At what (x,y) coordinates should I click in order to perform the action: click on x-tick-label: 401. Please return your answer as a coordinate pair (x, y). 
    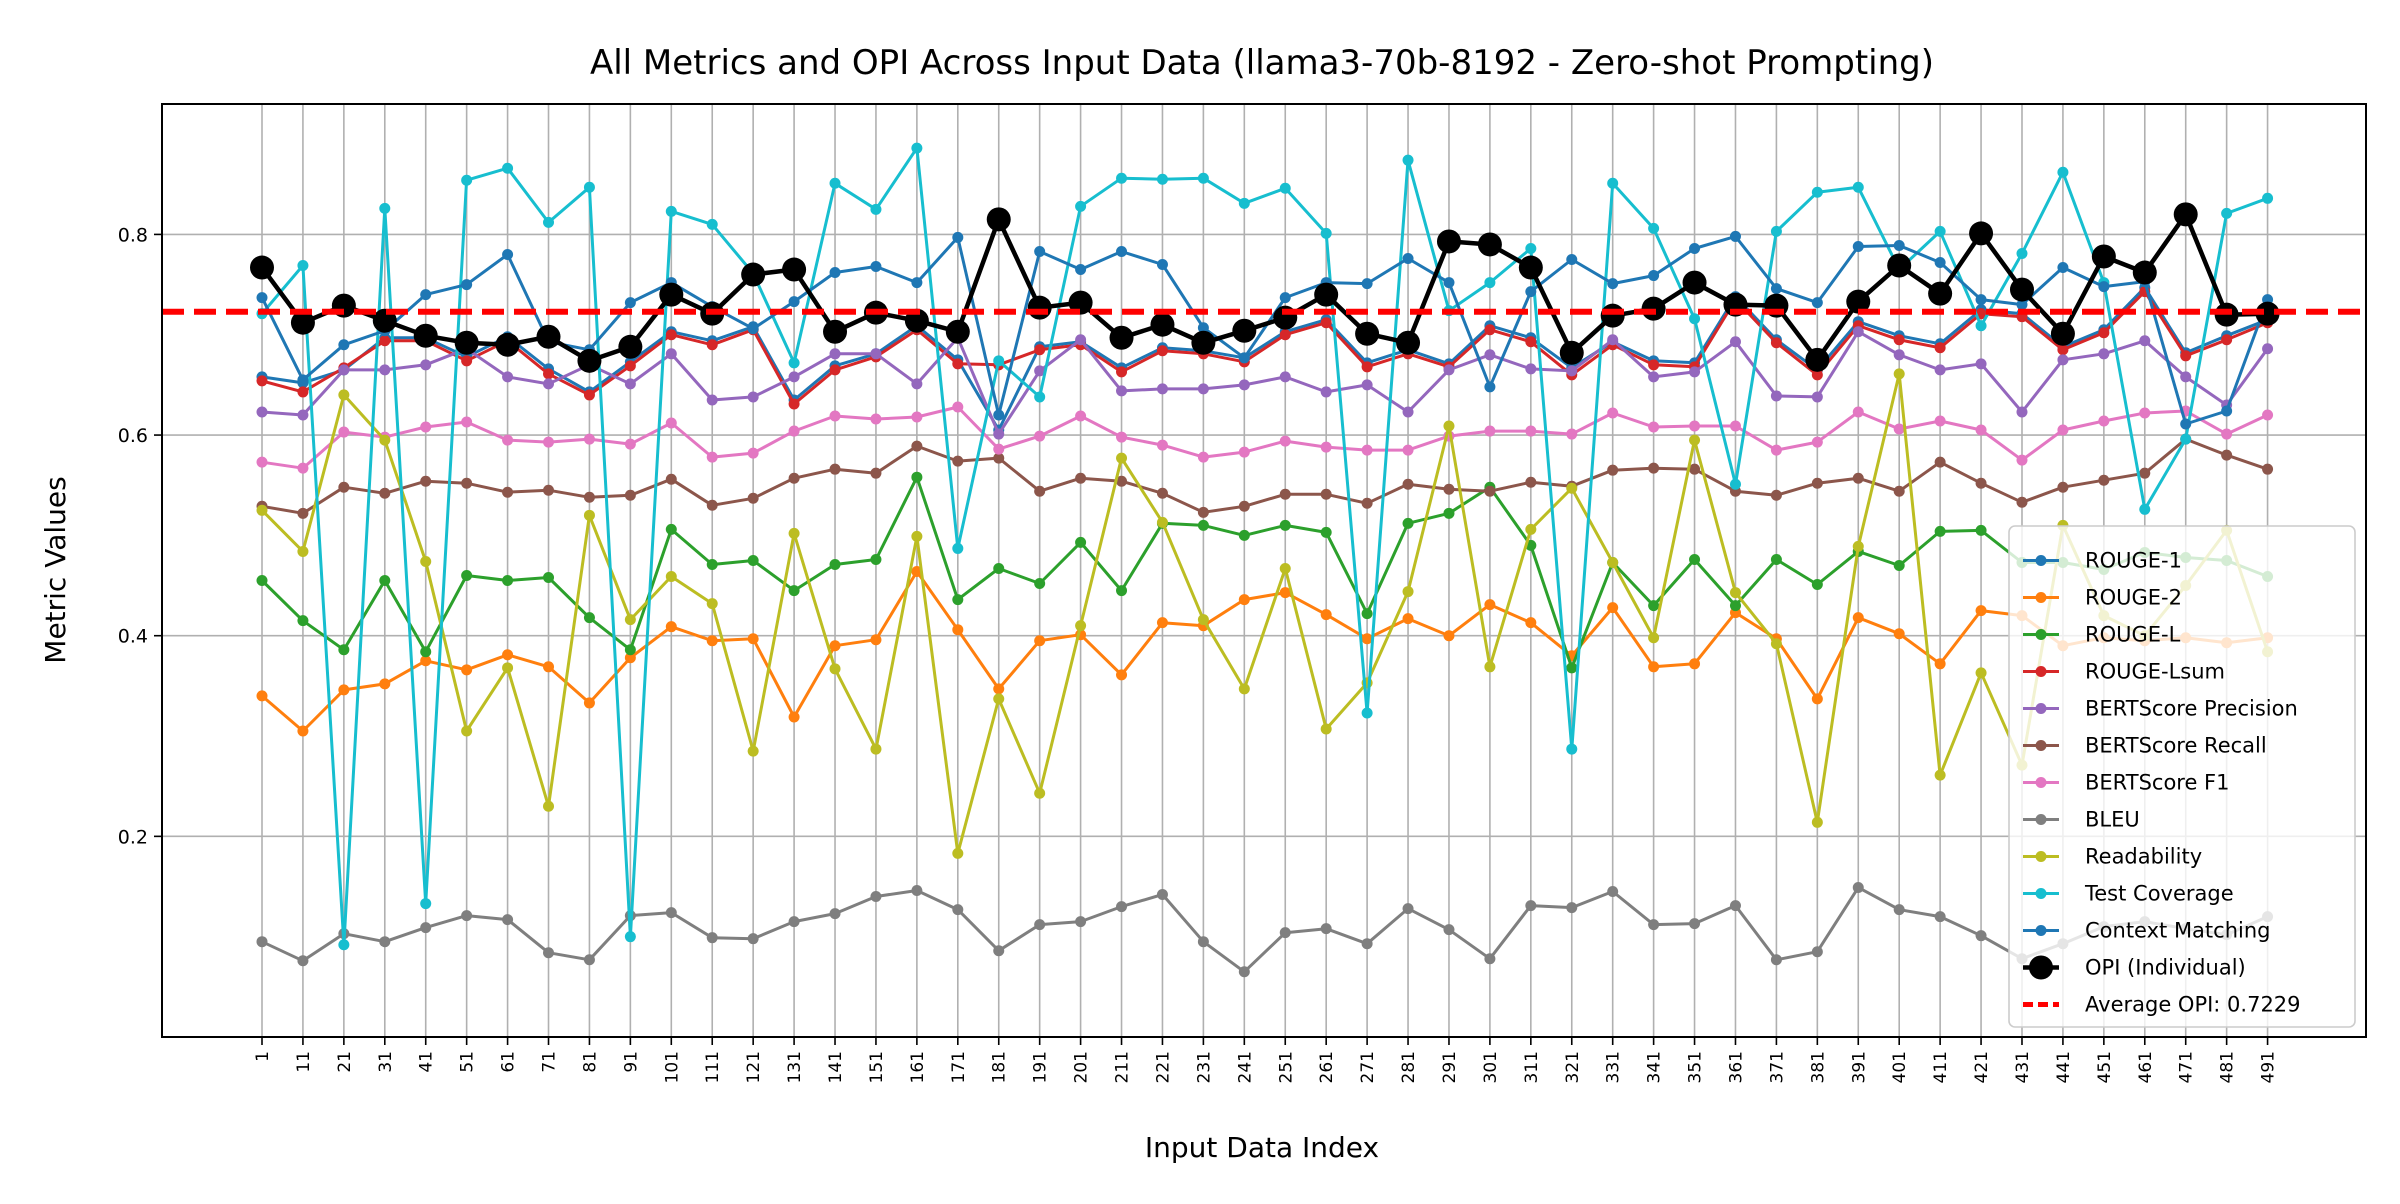
    Looking at the image, I should click on (1900, 1067).